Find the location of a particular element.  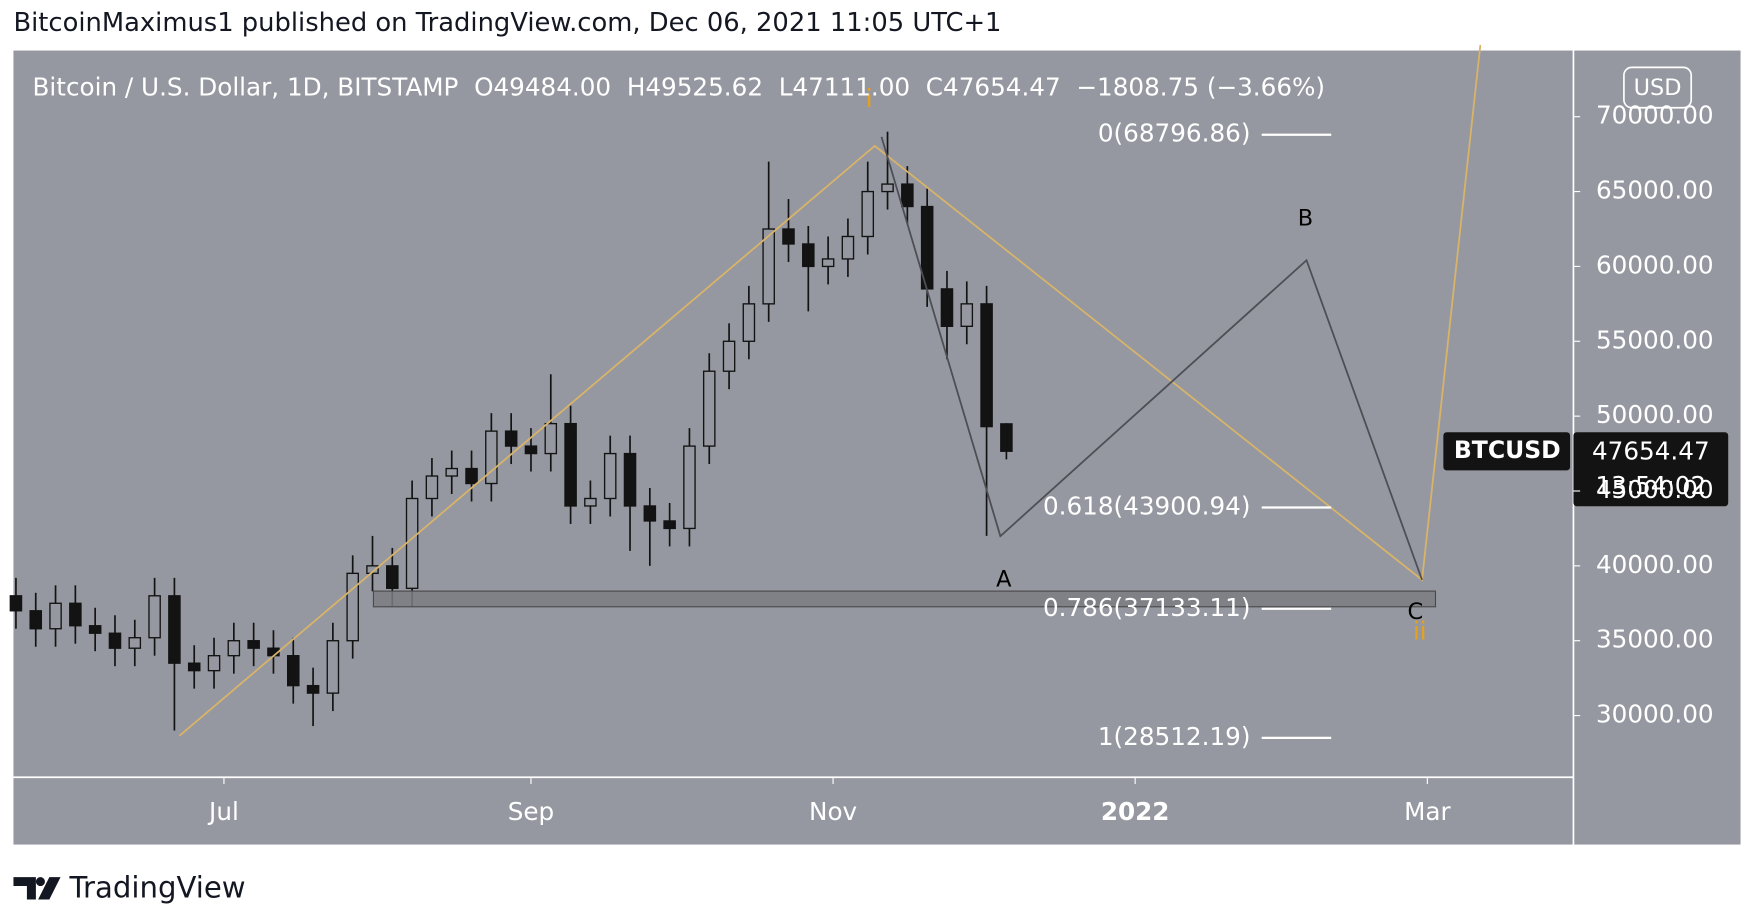

y-tick-label: 50000.00 is located at coordinates (1655, 414).